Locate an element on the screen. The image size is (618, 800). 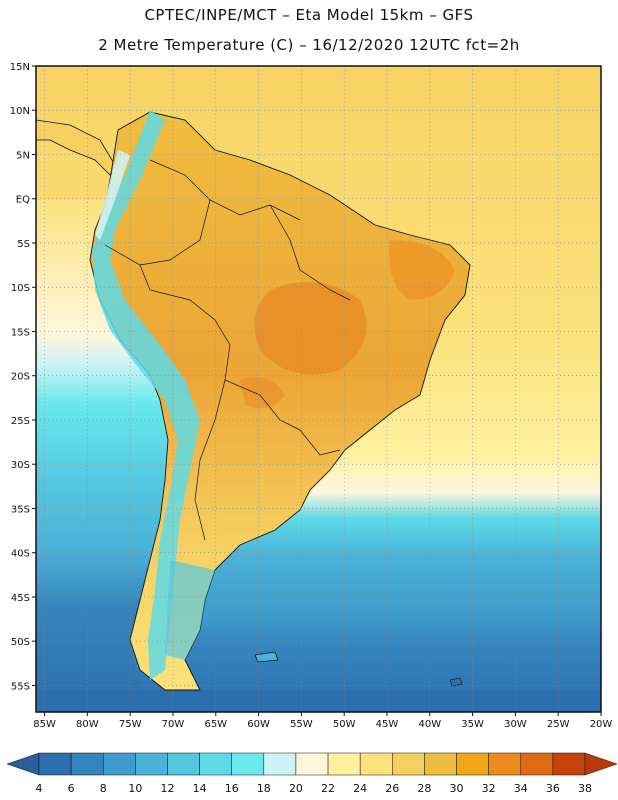
lon-label: 85W is located at coordinates (44, 724).